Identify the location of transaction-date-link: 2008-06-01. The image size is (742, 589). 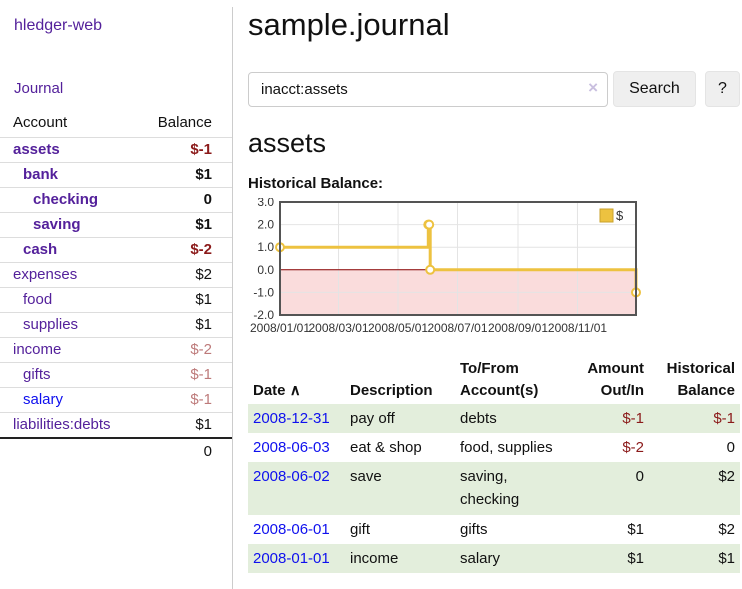
(291, 529).